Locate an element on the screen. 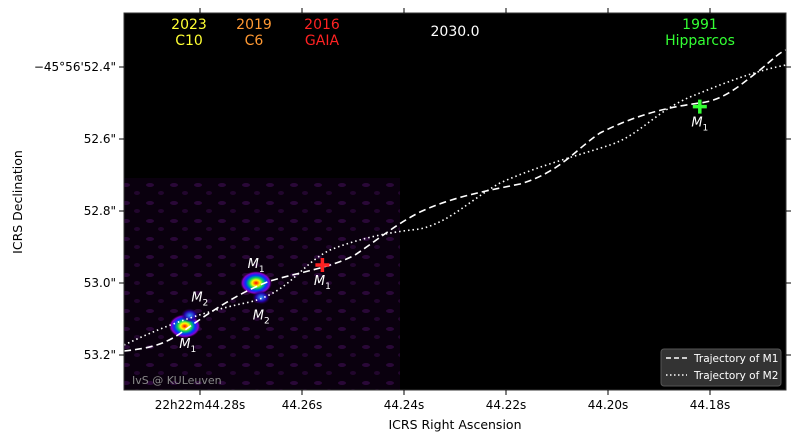 Image resolution: width=800 pixels, height=444 pixels. x-tick-label: 44.22s is located at coordinates (506, 405).